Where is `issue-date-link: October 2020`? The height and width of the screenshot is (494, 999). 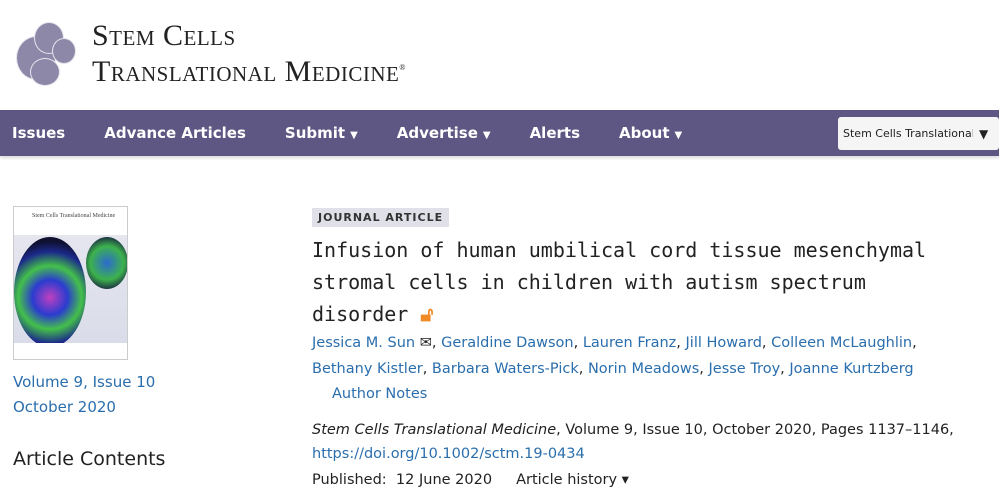
issue-date-link: October 2020 is located at coordinates (64, 407).